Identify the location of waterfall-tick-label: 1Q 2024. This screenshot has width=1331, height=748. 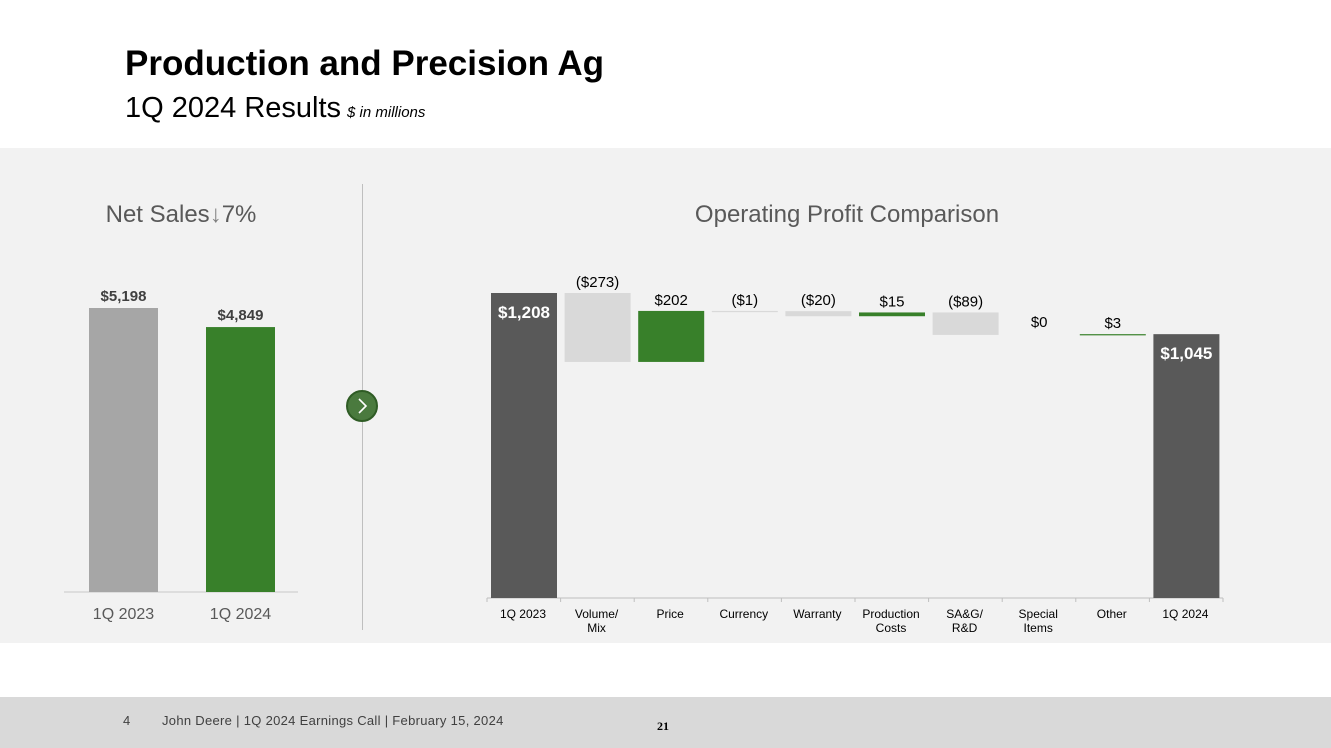
(1185, 614).